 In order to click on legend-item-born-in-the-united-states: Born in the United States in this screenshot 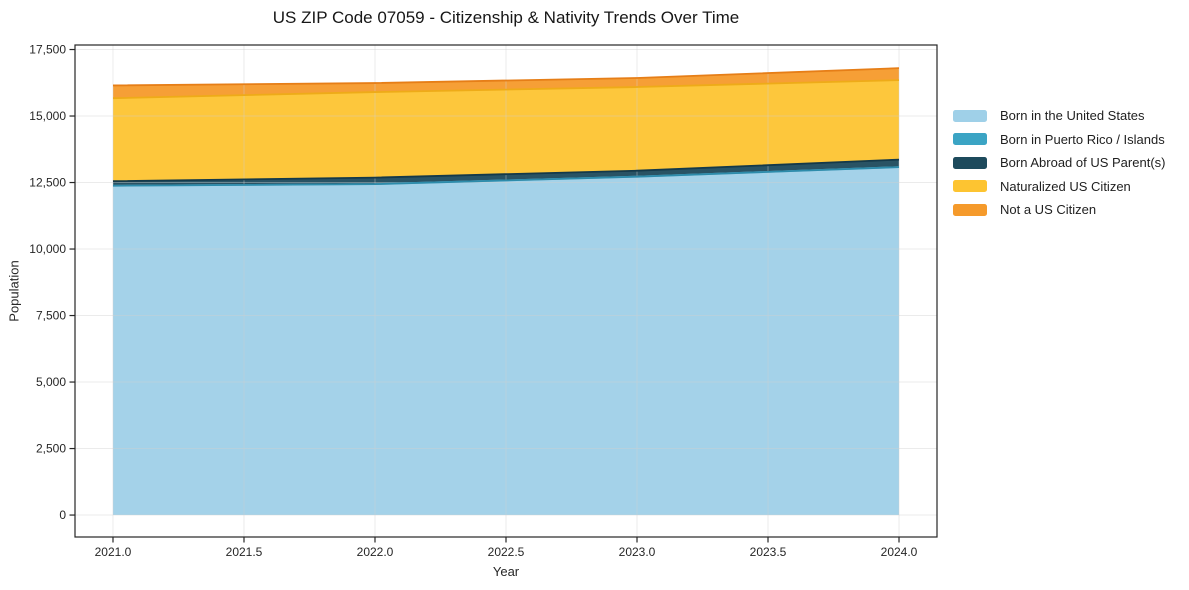, I will do `click(1059, 116)`.